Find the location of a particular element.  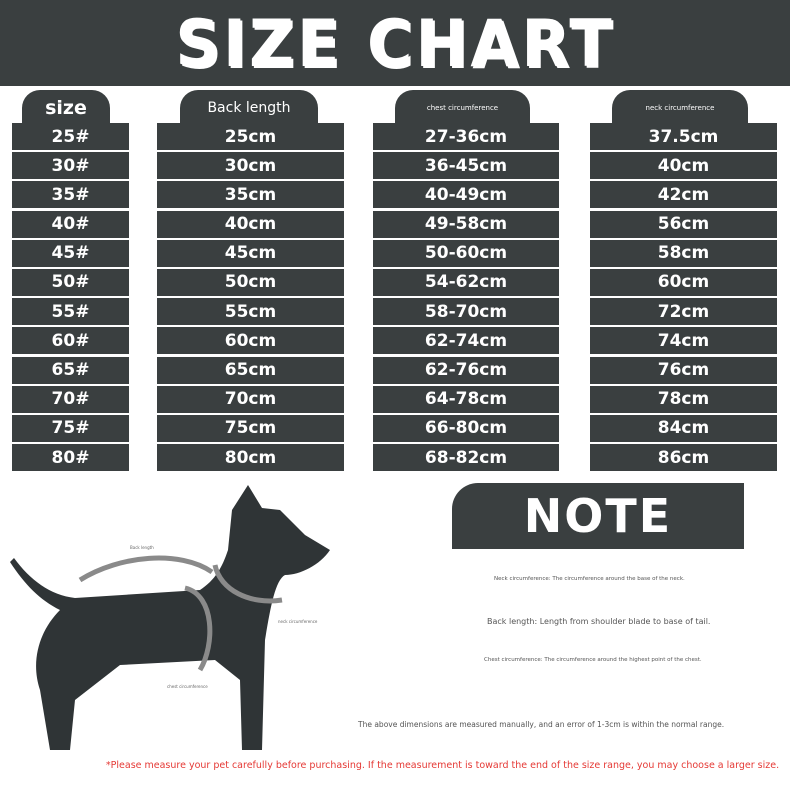

table-cell: 37.5cm is located at coordinates (683, 136).